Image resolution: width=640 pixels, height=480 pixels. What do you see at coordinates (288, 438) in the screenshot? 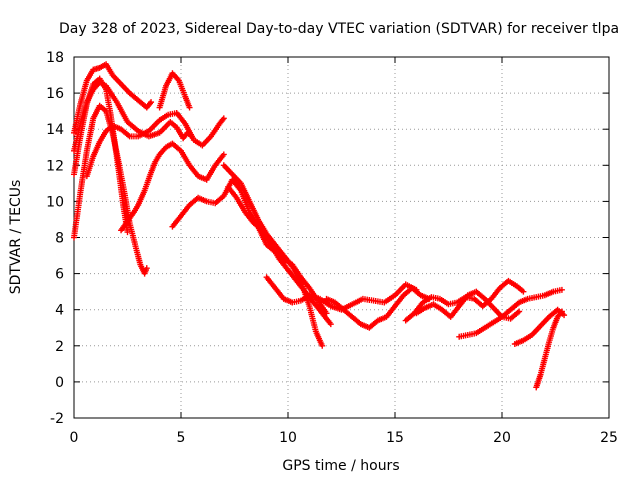
I see `x-tick-label: 10` at bounding box center [288, 438].